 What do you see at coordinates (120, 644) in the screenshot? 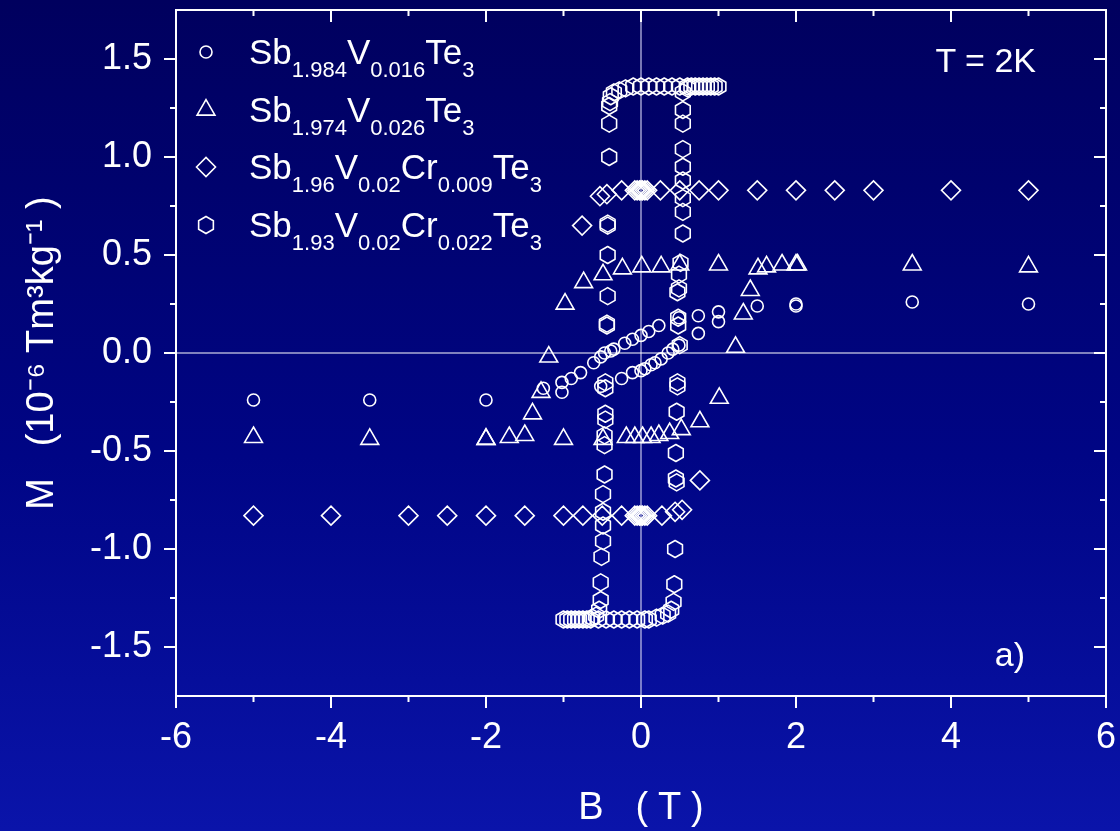
I see `y-tick-label: -1.5` at bounding box center [120, 644].